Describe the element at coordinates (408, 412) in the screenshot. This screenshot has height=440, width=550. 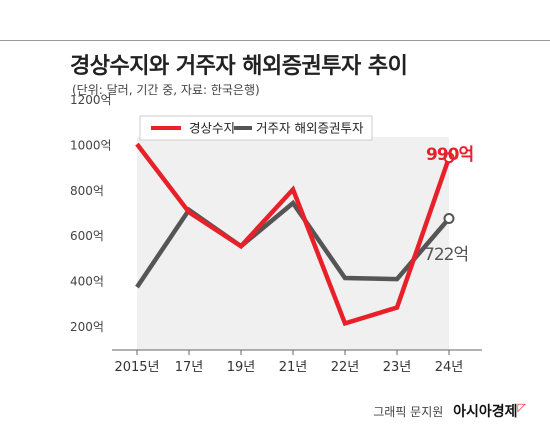
I see `graphic-credit: 그래픽 문지원` at that location.